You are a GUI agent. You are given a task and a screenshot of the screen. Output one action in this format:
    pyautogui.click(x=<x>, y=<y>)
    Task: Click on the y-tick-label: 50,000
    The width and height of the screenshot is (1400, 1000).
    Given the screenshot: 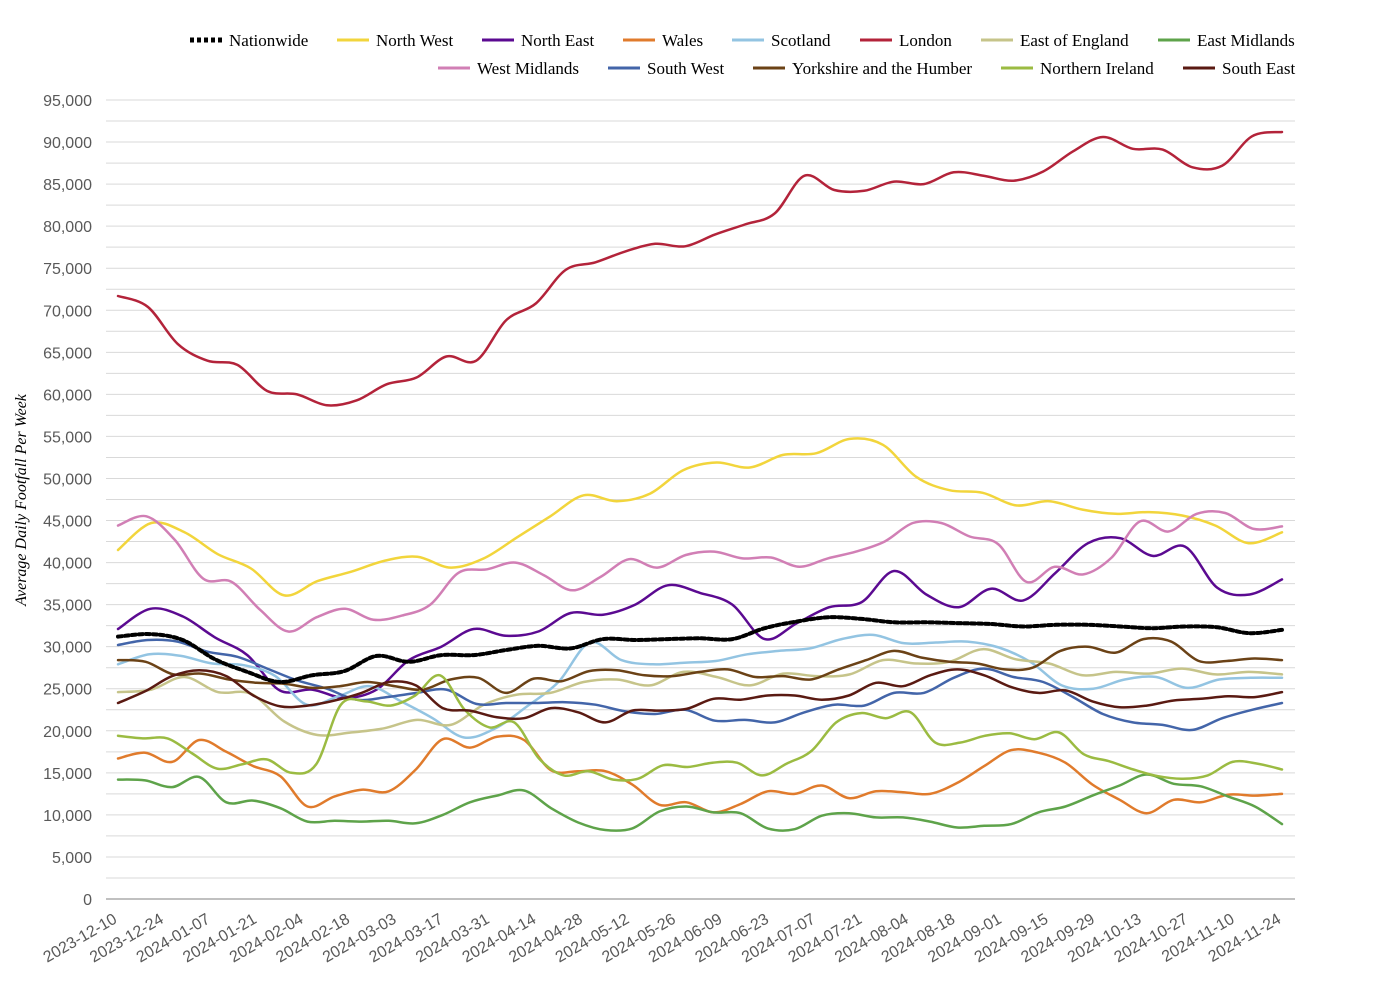 What is the action you would take?
    pyautogui.click(x=67, y=479)
    